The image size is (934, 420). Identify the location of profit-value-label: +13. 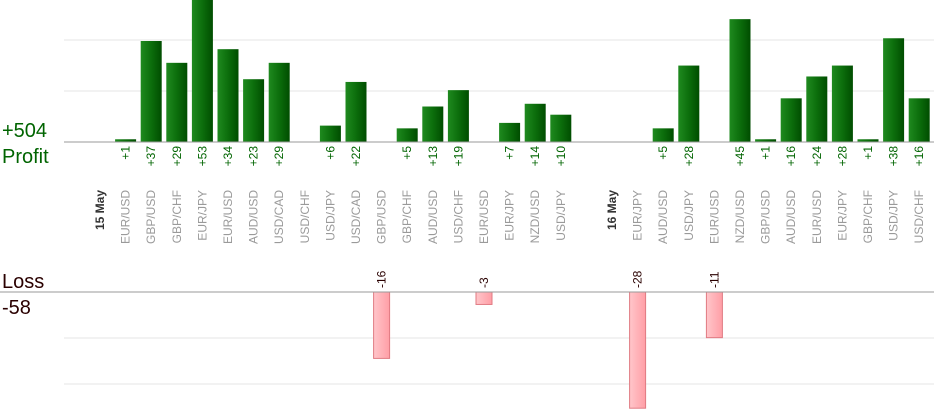
(433, 156).